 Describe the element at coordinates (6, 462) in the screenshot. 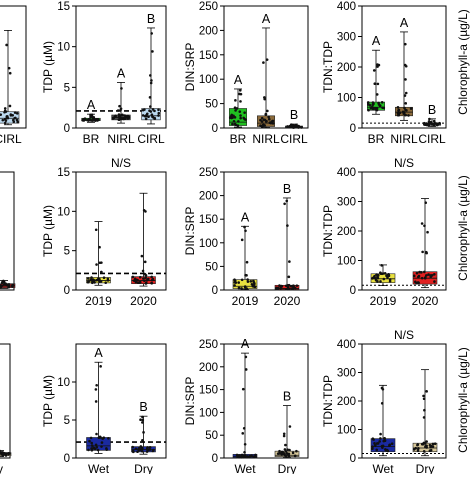

I see `box-y: y` at that location.